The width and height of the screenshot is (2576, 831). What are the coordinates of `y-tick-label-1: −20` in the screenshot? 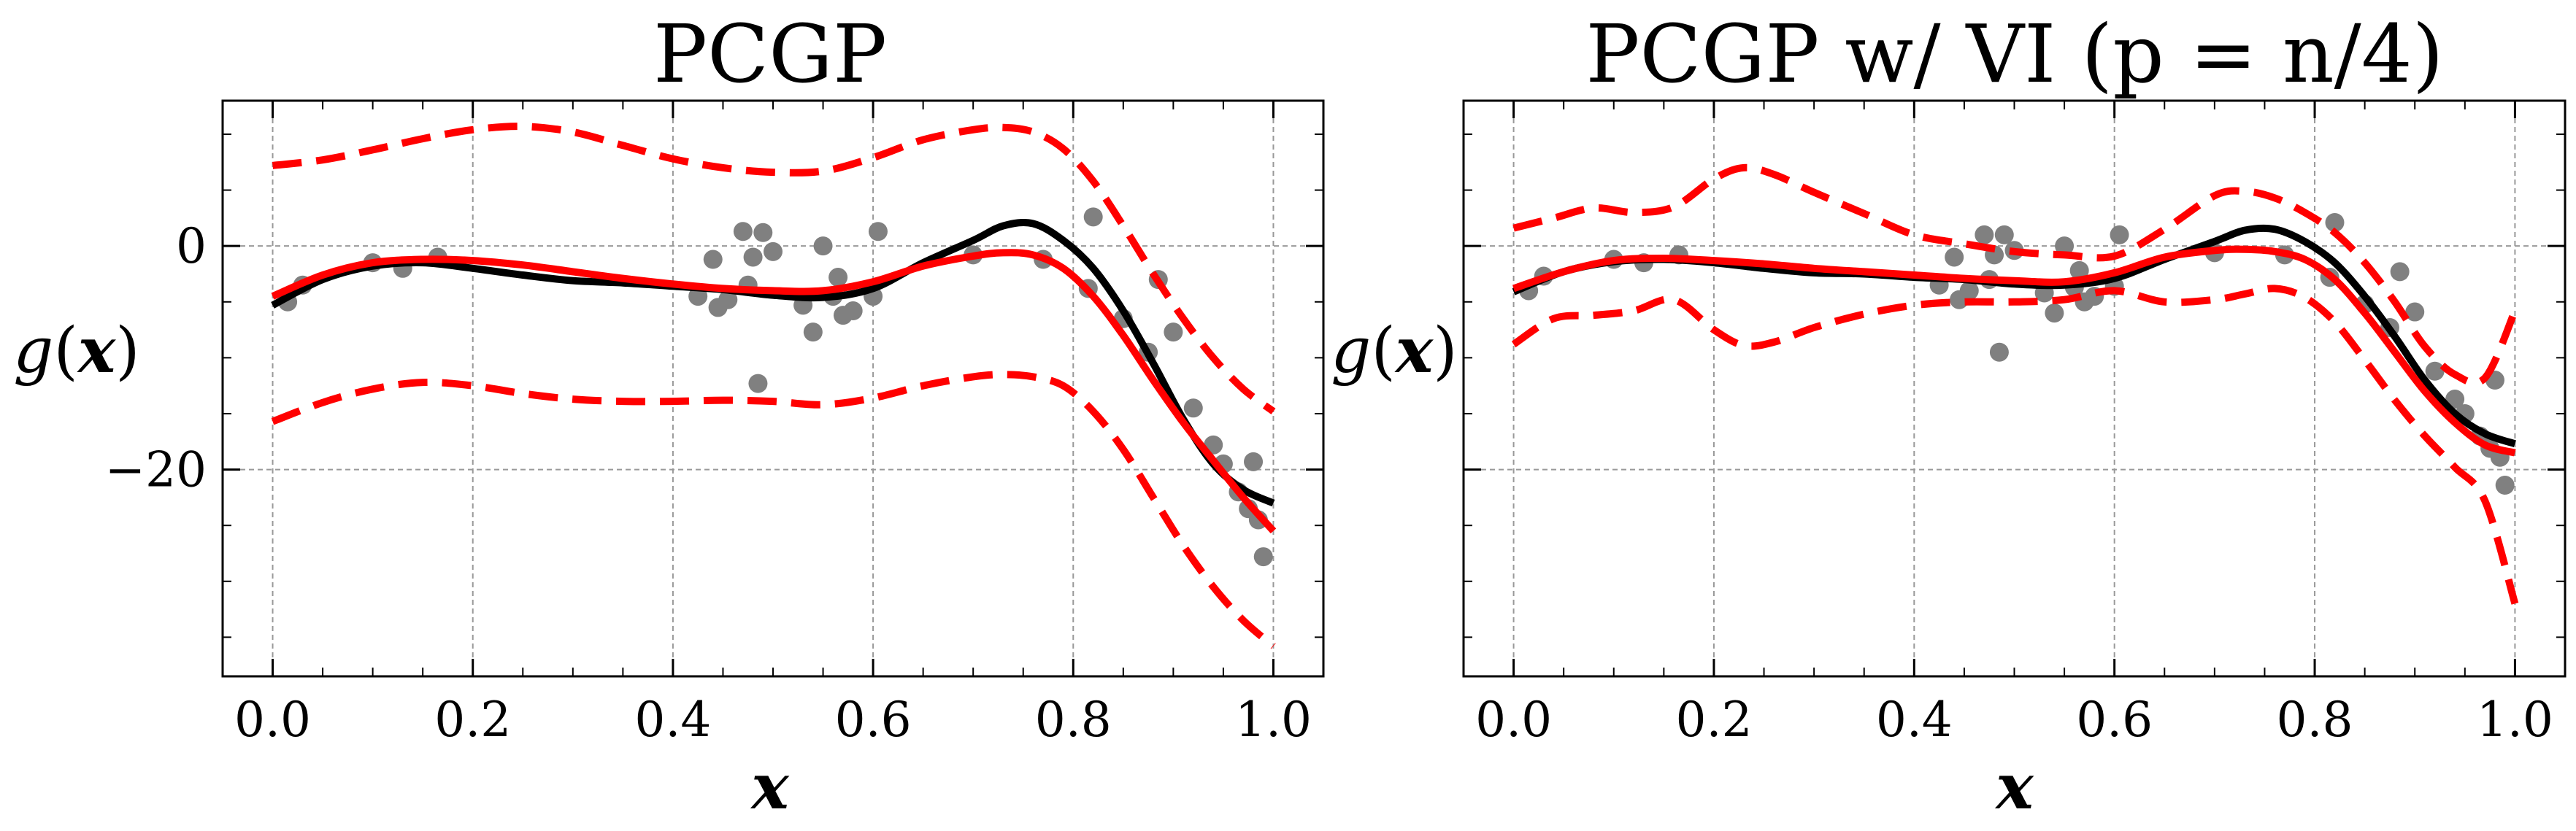 It's located at (156, 470).